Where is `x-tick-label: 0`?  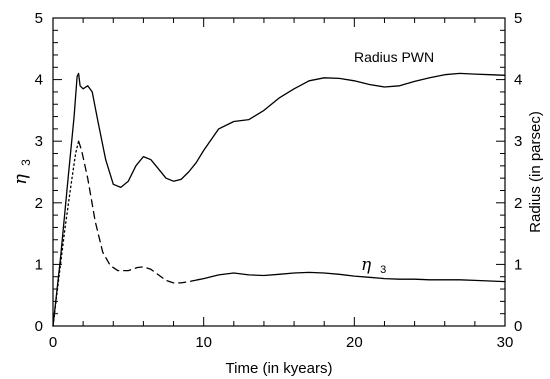 x-tick-label: 0 is located at coordinates (53, 342).